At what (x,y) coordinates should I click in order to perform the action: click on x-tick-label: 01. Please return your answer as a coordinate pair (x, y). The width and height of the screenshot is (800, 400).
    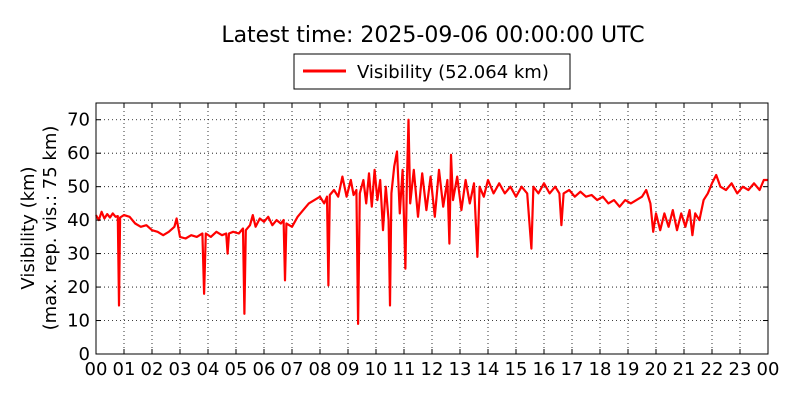
    Looking at the image, I should click on (124, 369).